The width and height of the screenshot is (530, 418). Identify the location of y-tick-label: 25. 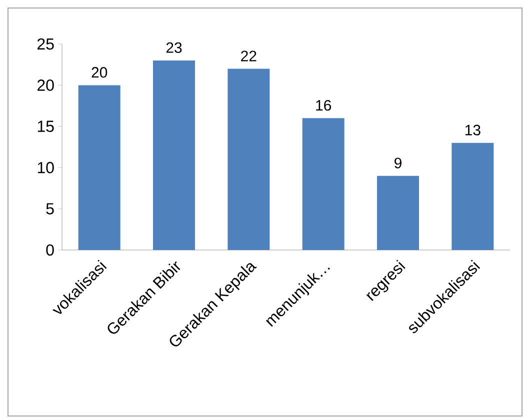
(46, 44).